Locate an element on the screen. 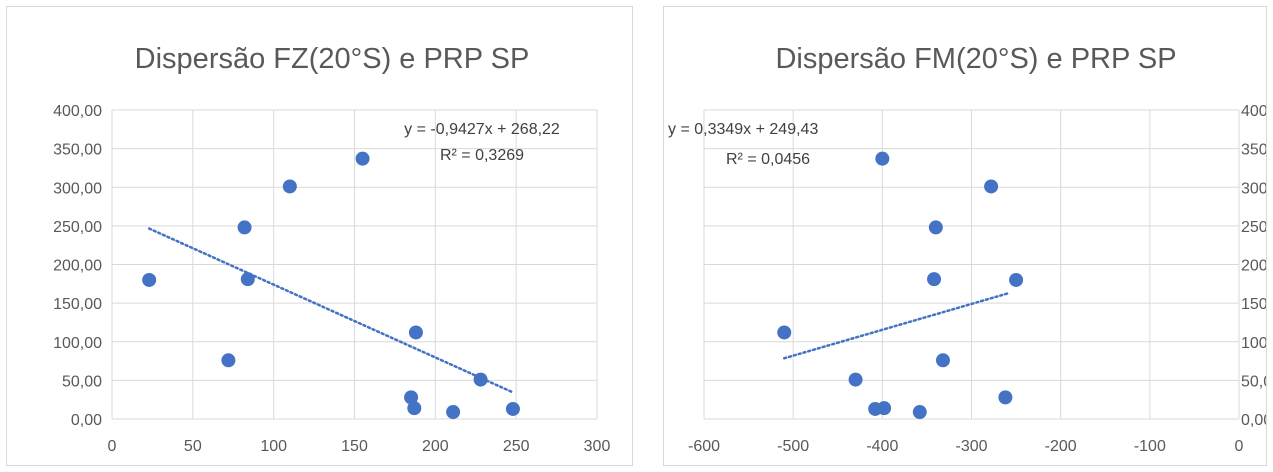 This screenshot has height=472, width=1273. x-tick-label: 150 is located at coordinates (354, 446).